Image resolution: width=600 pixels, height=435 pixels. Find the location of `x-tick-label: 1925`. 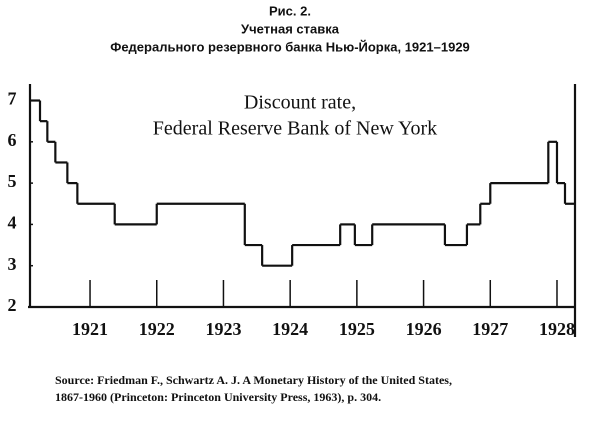

x-tick-label: 1925 is located at coordinates (357, 329).